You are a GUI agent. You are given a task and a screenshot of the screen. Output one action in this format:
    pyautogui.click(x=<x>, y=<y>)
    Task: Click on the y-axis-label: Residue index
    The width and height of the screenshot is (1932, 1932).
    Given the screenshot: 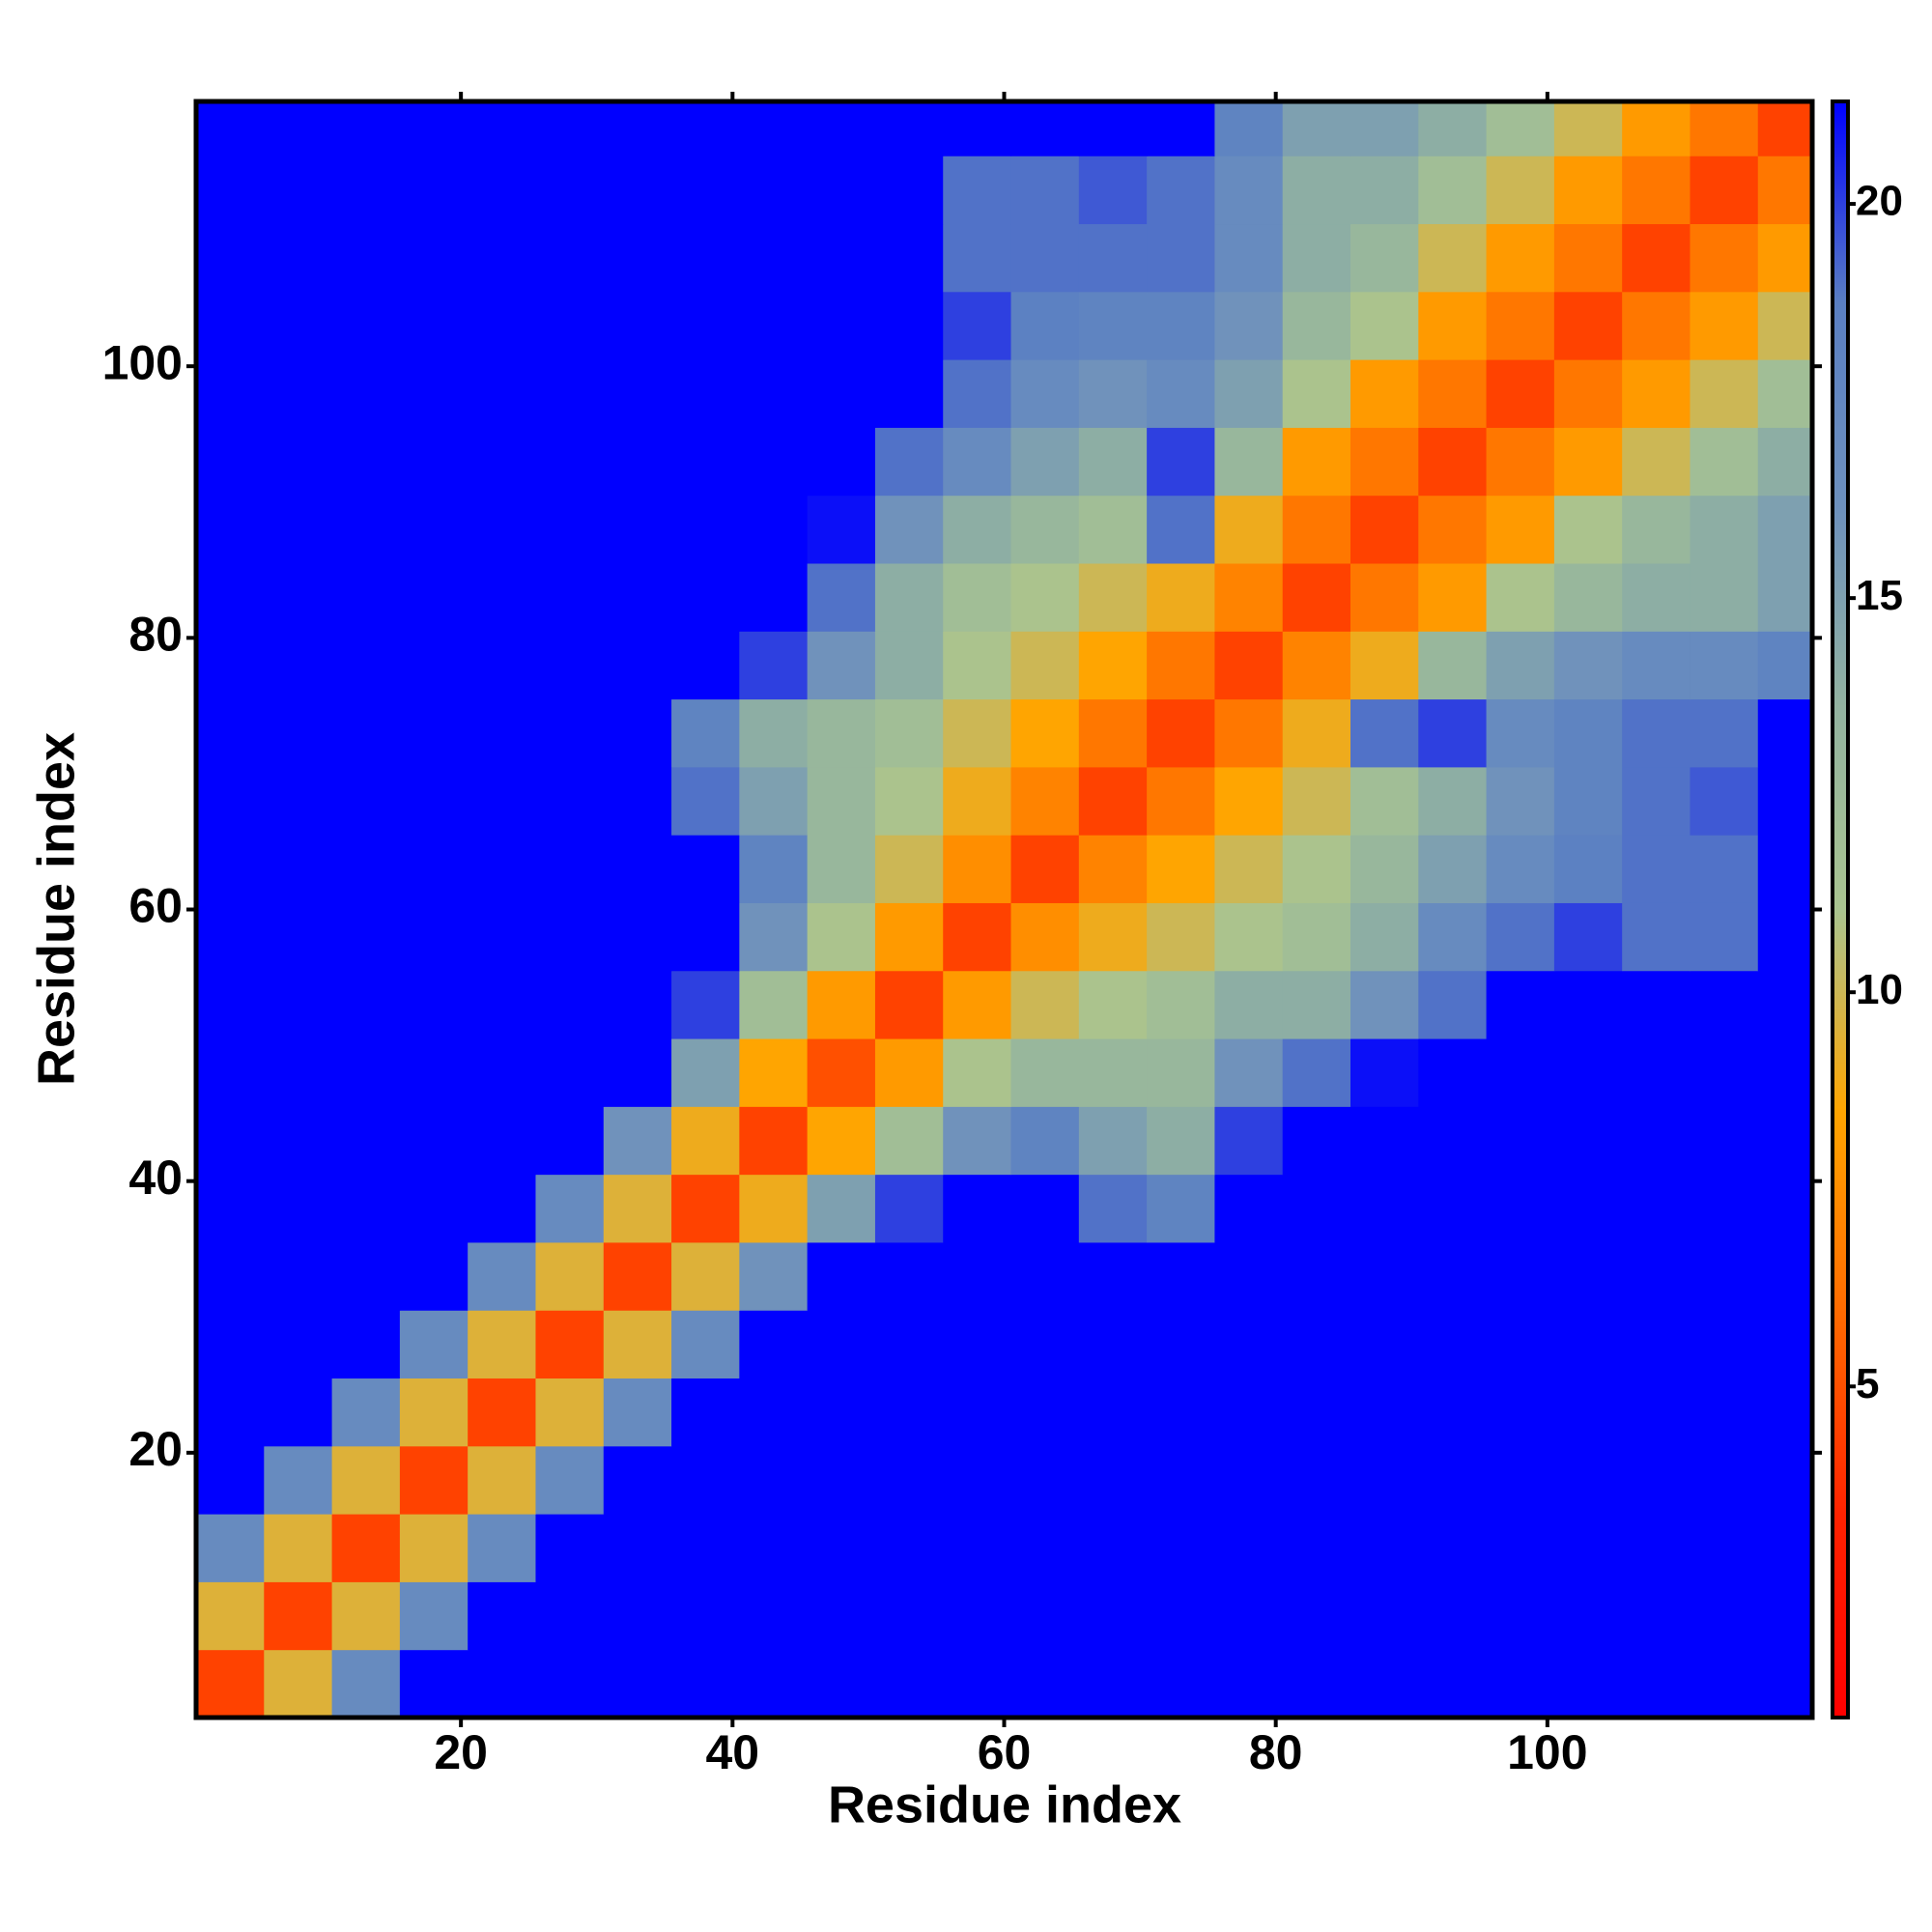 What is the action you would take?
    pyautogui.click(x=56, y=909)
    